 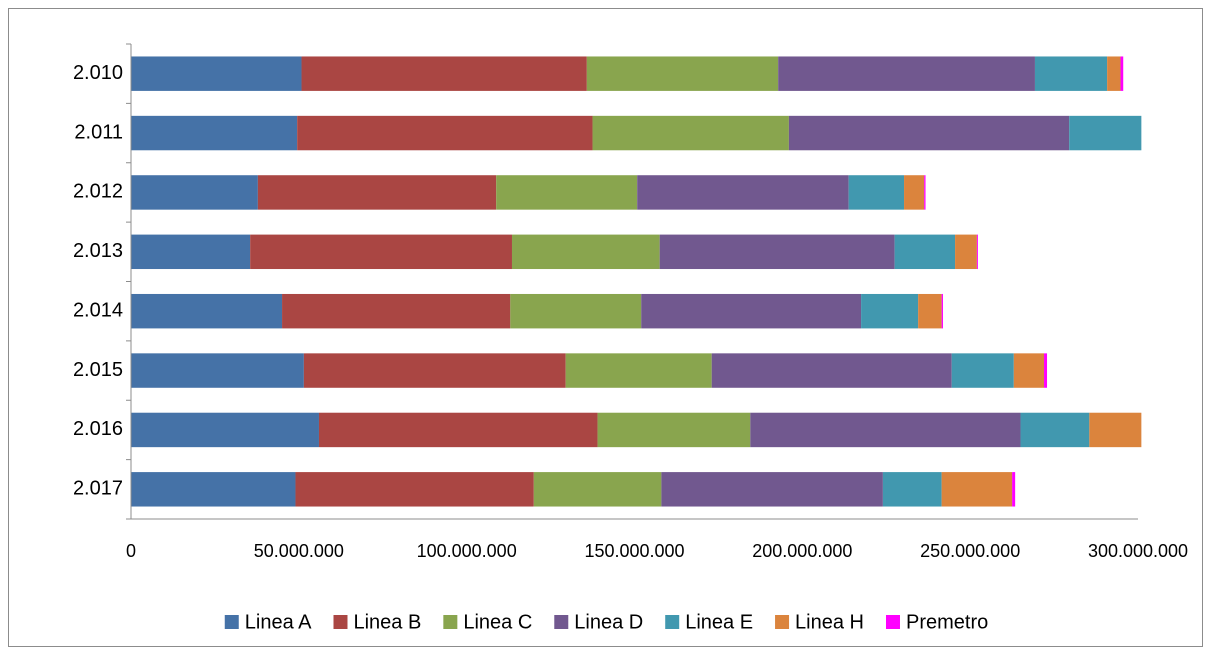 I want to click on bar-linea-h-2.017, so click(x=977, y=489).